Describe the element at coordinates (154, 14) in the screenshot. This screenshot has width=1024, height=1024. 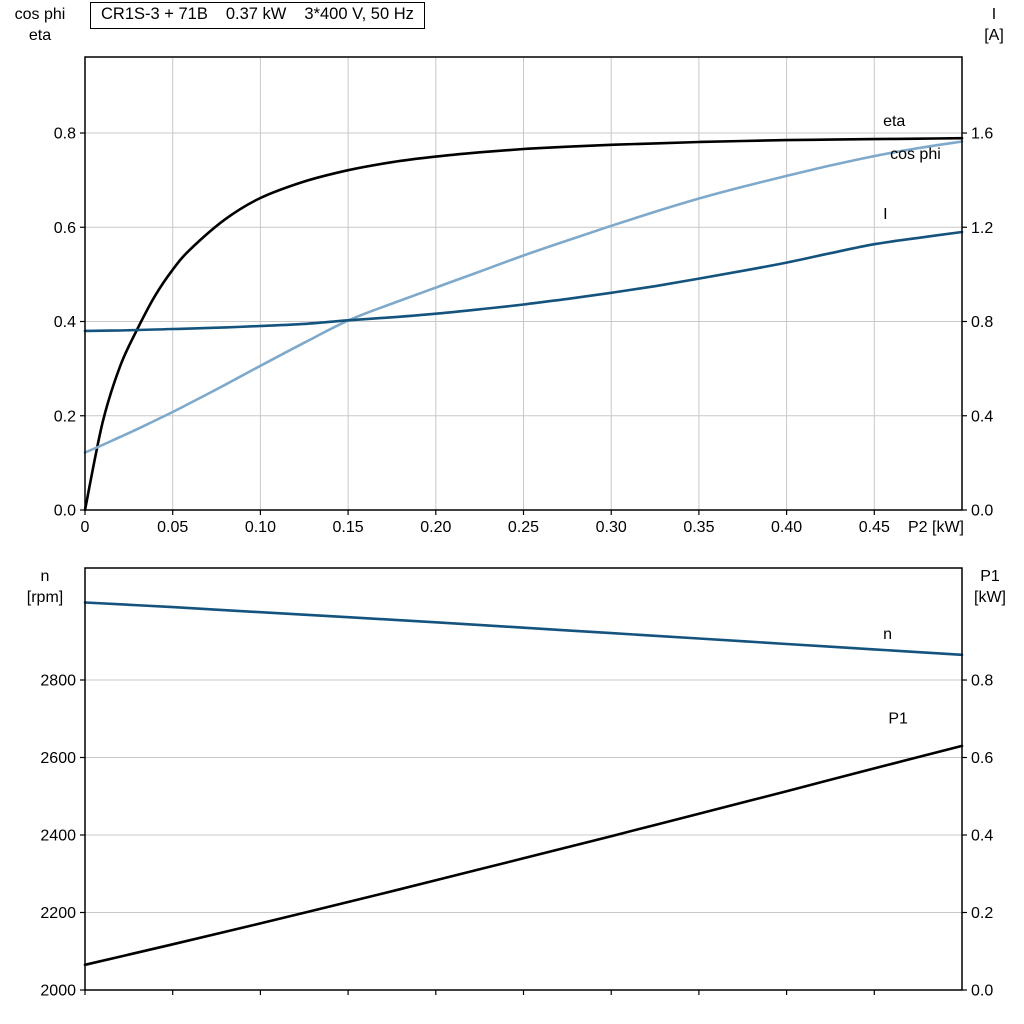
I see `title-model: CR1S-3 + 71B` at that location.